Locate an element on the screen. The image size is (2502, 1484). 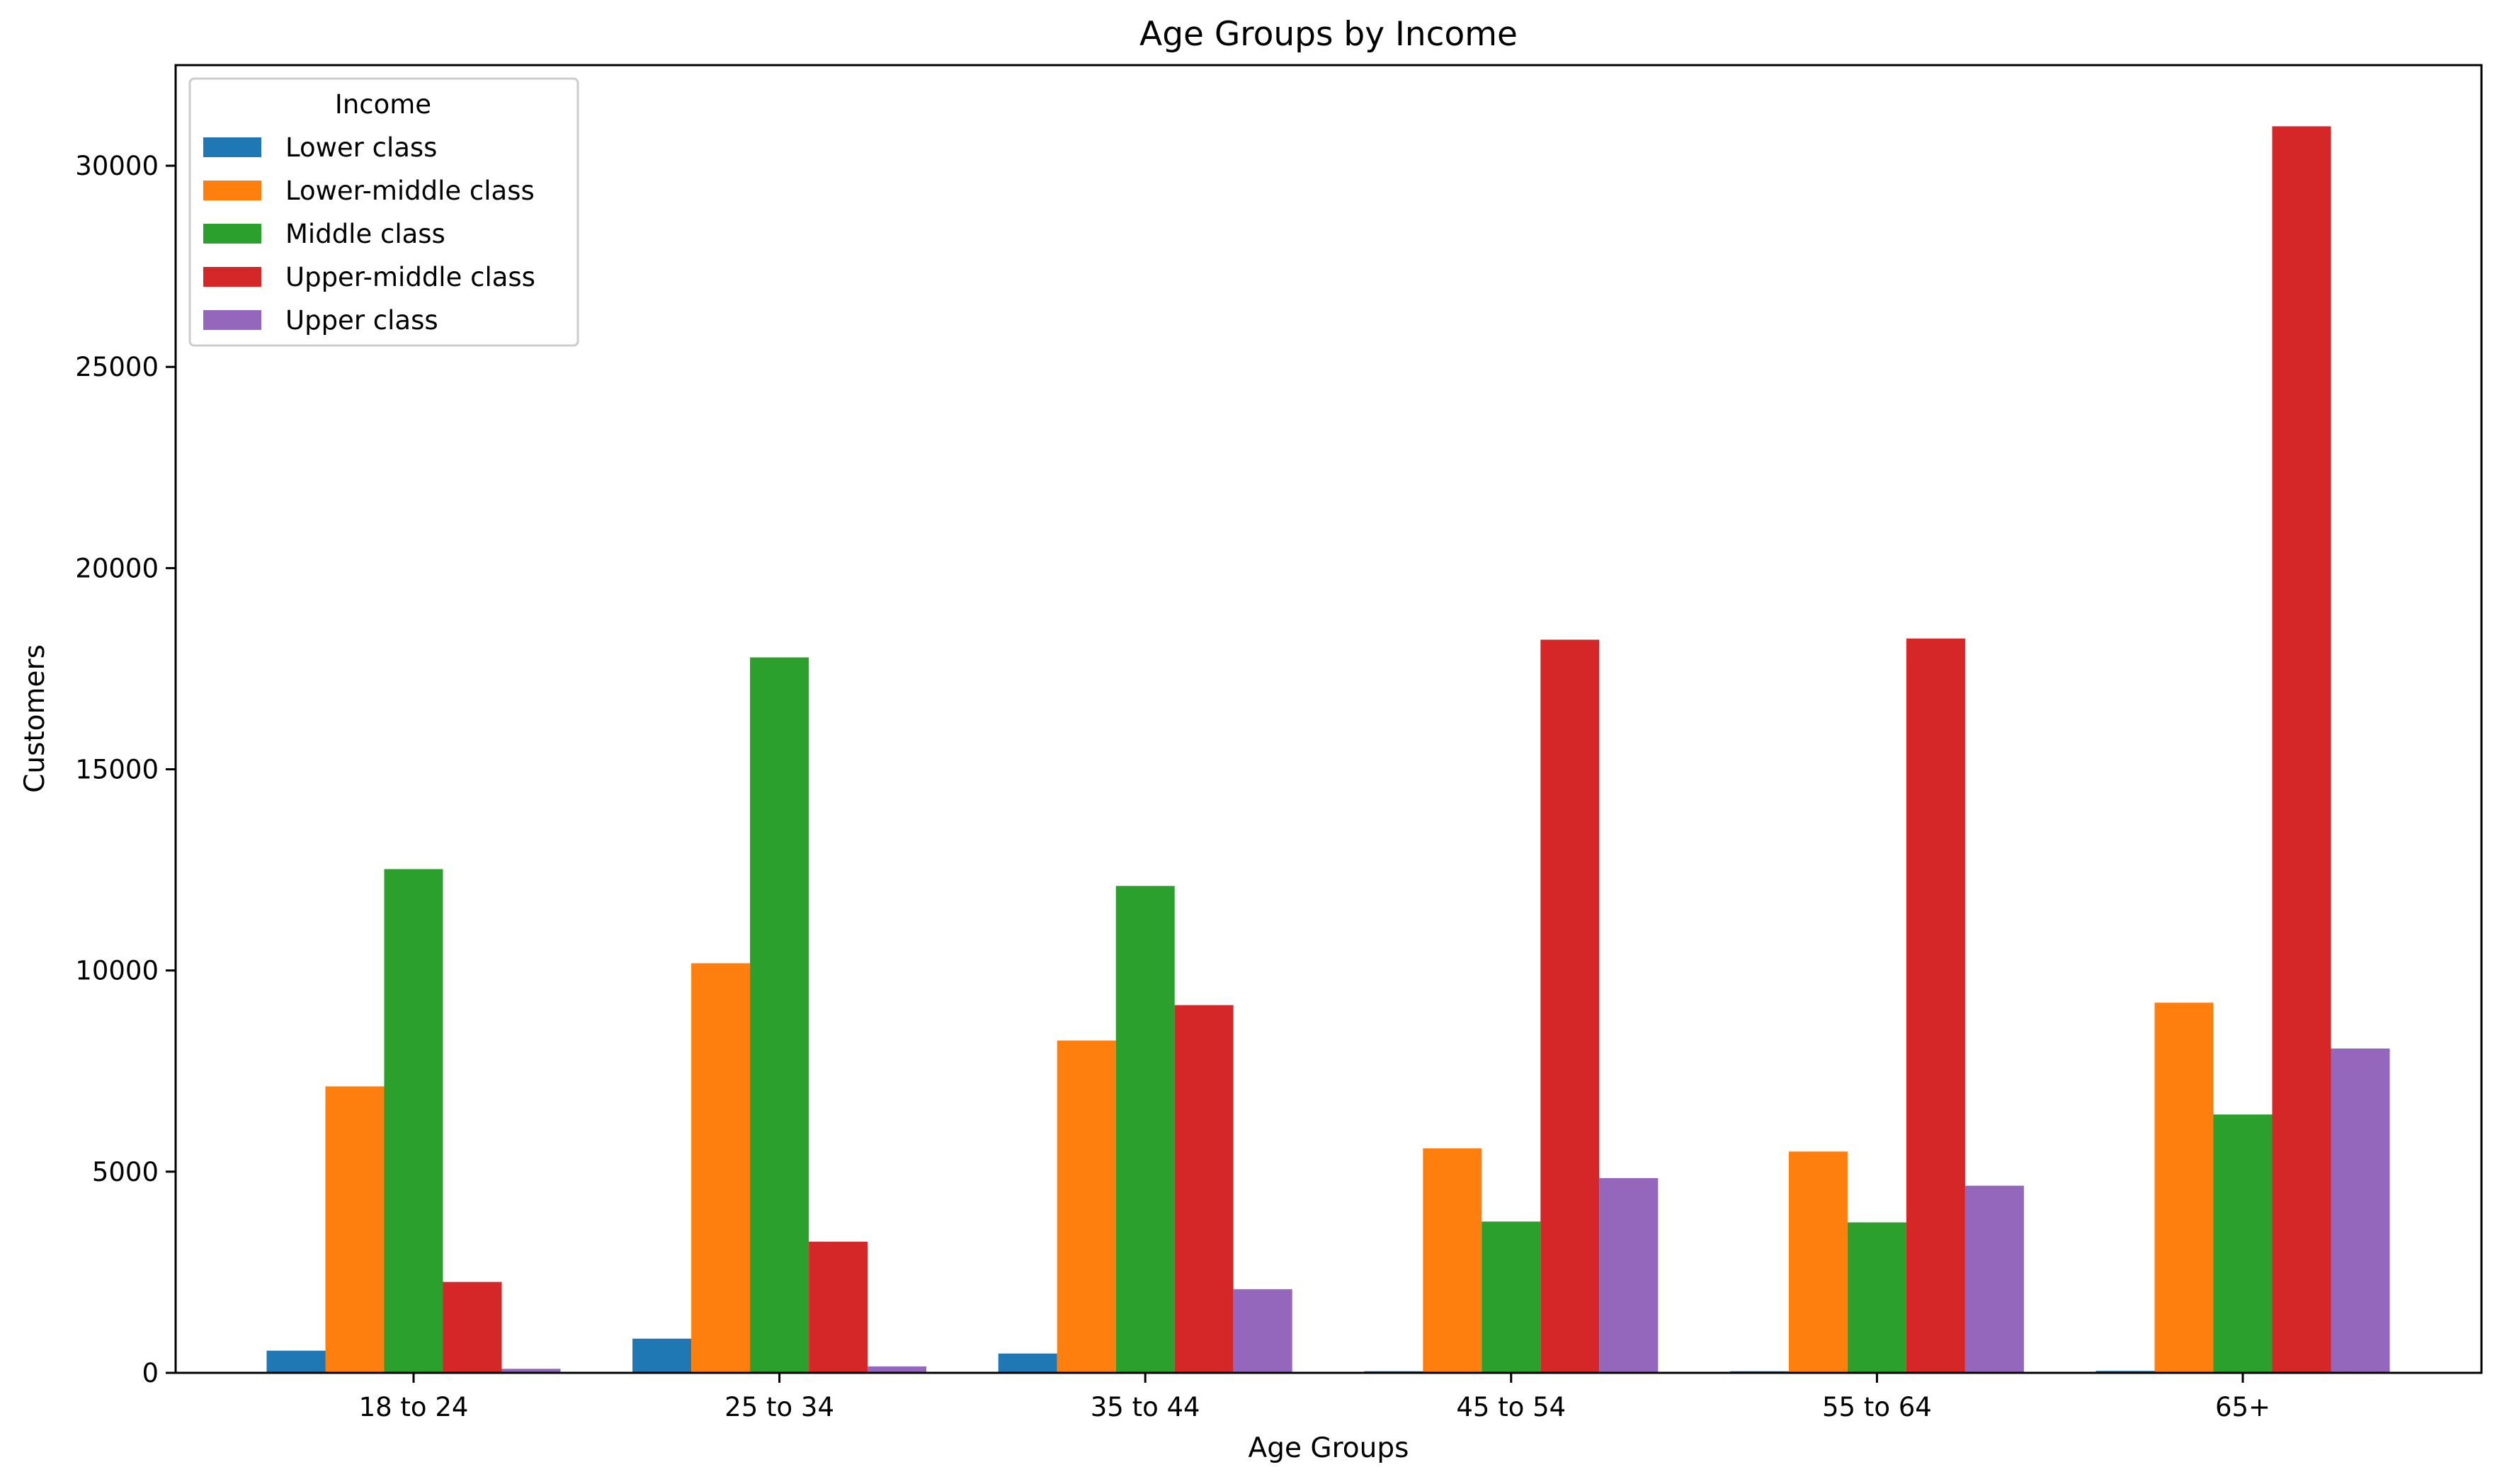
legend-box is located at coordinates (383, 212).